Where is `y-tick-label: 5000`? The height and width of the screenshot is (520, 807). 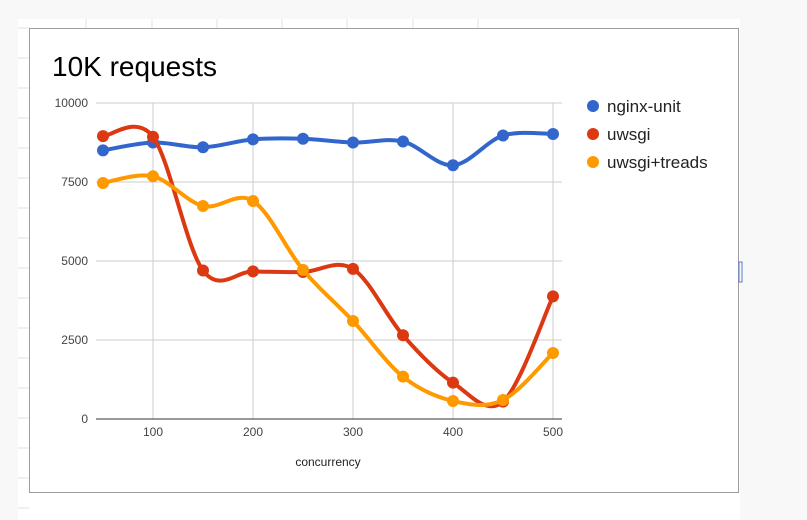
y-tick-label: 5000 is located at coordinates (74, 261).